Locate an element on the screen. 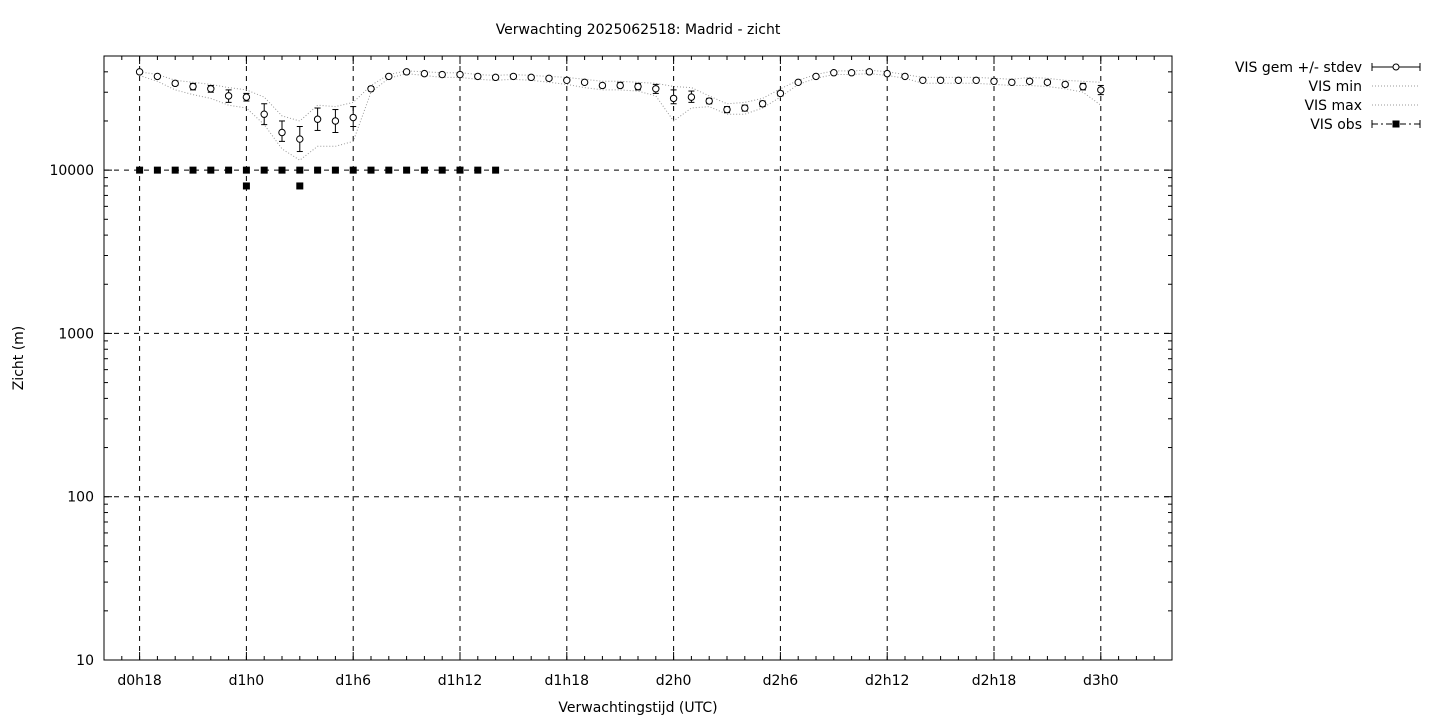 The width and height of the screenshot is (1440, 720). x-axis-label: Verwachtingstijd (UTC) is located at coordinates (637, 708).